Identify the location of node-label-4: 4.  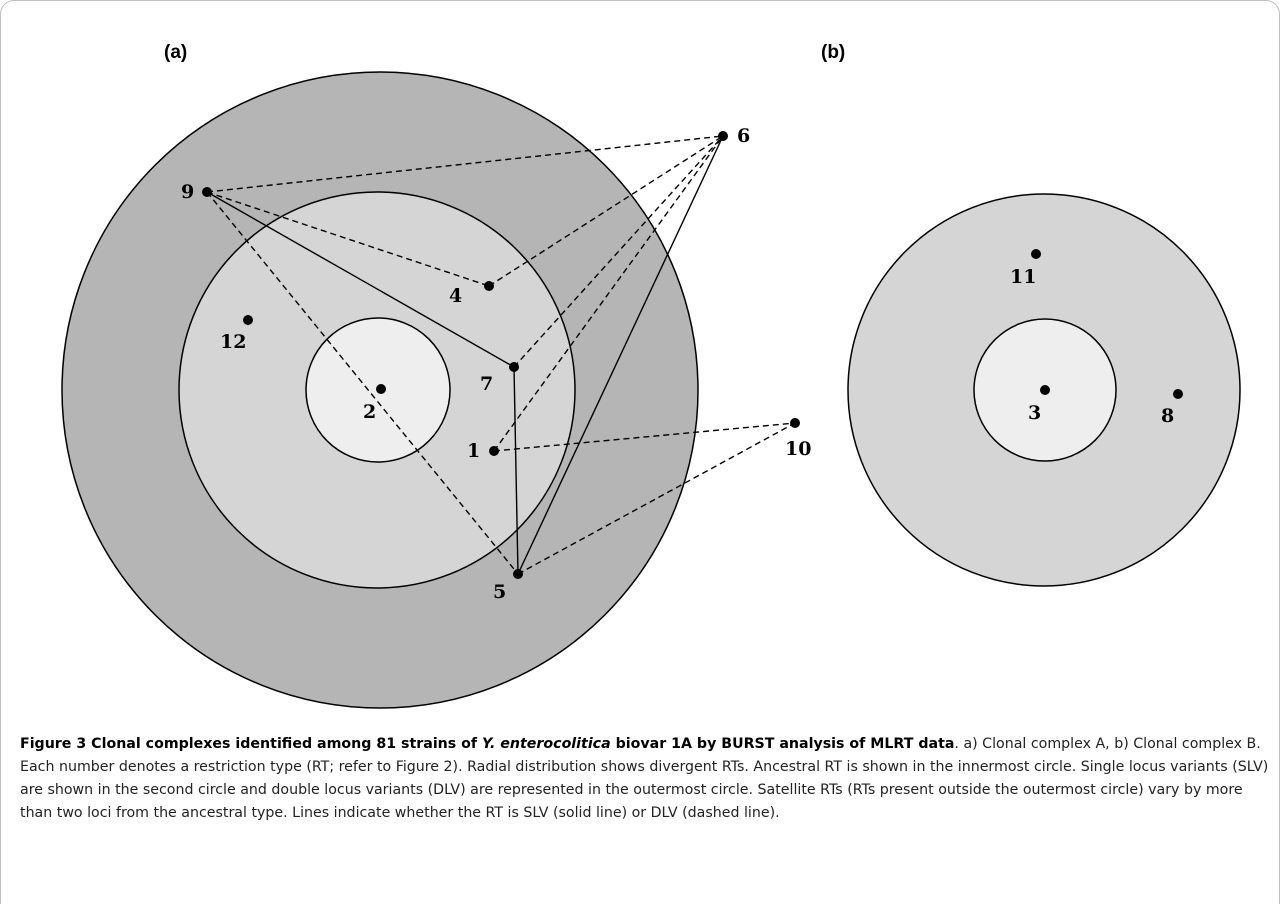
(455, 296).